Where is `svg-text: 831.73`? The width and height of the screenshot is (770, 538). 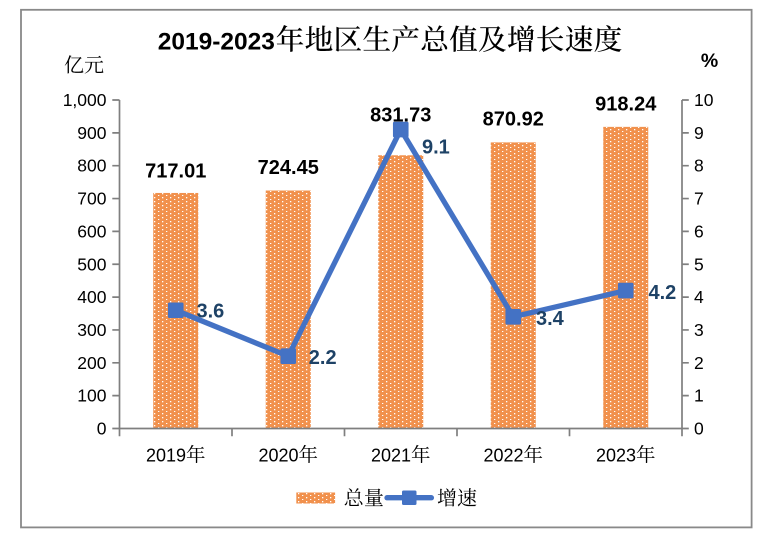
svg-text: 831.73 is located at coordinates (400, 115).